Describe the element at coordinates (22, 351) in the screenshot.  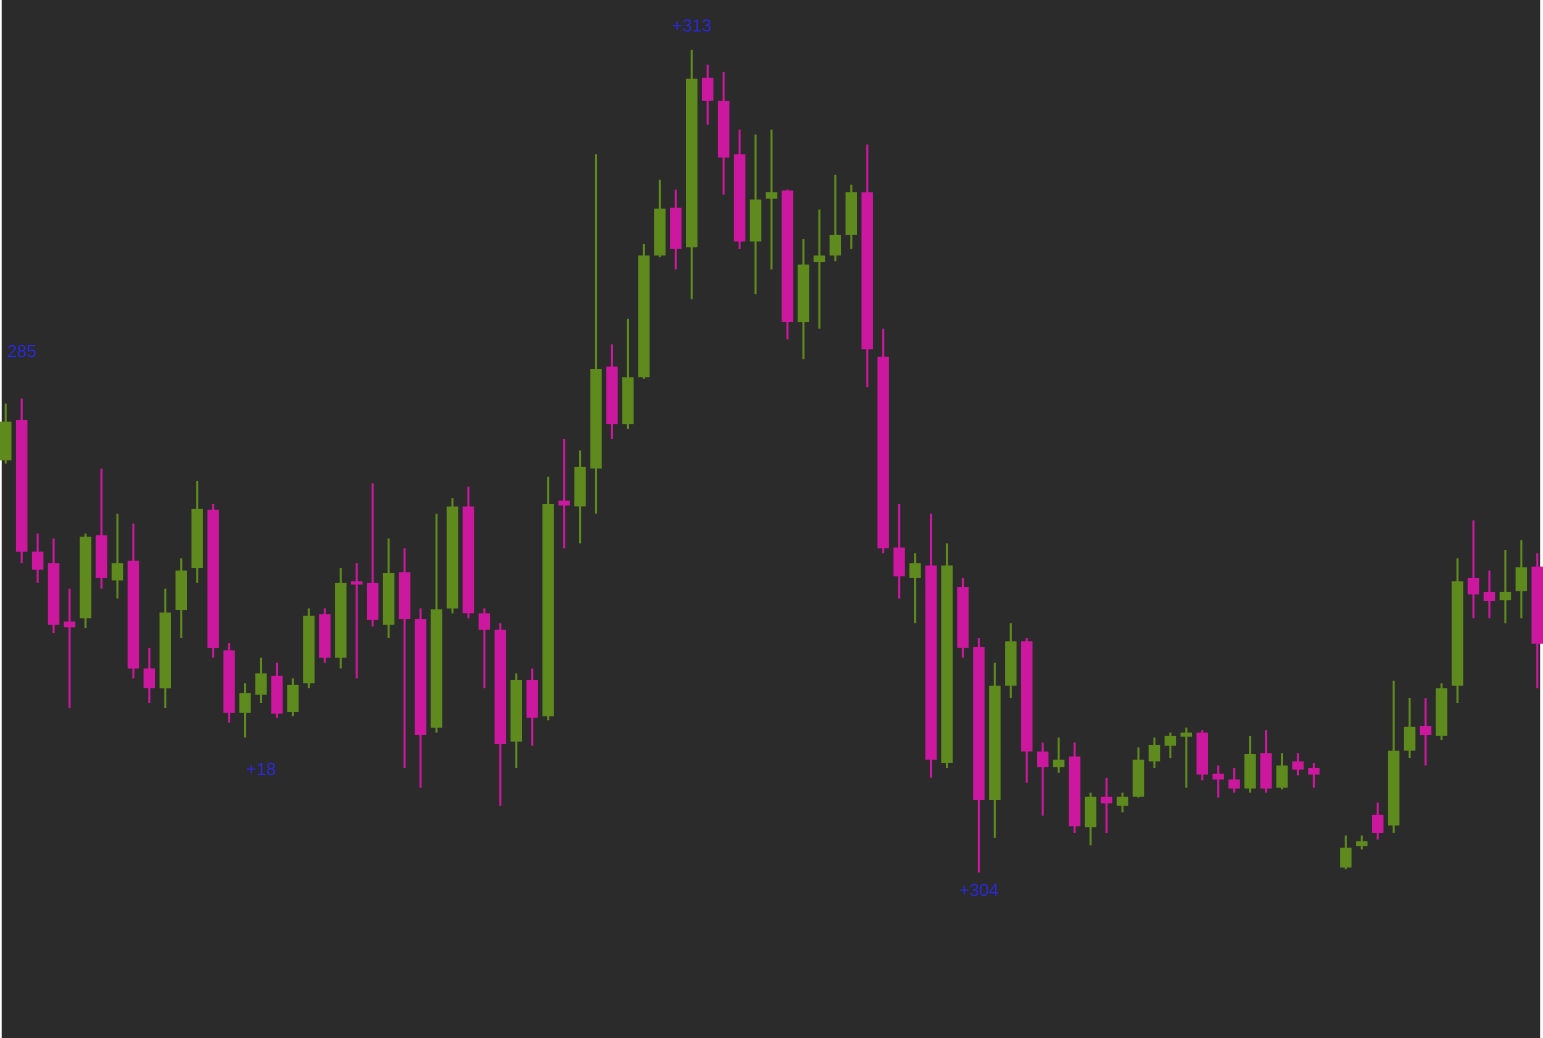
I see `annotation: 285` at that location.